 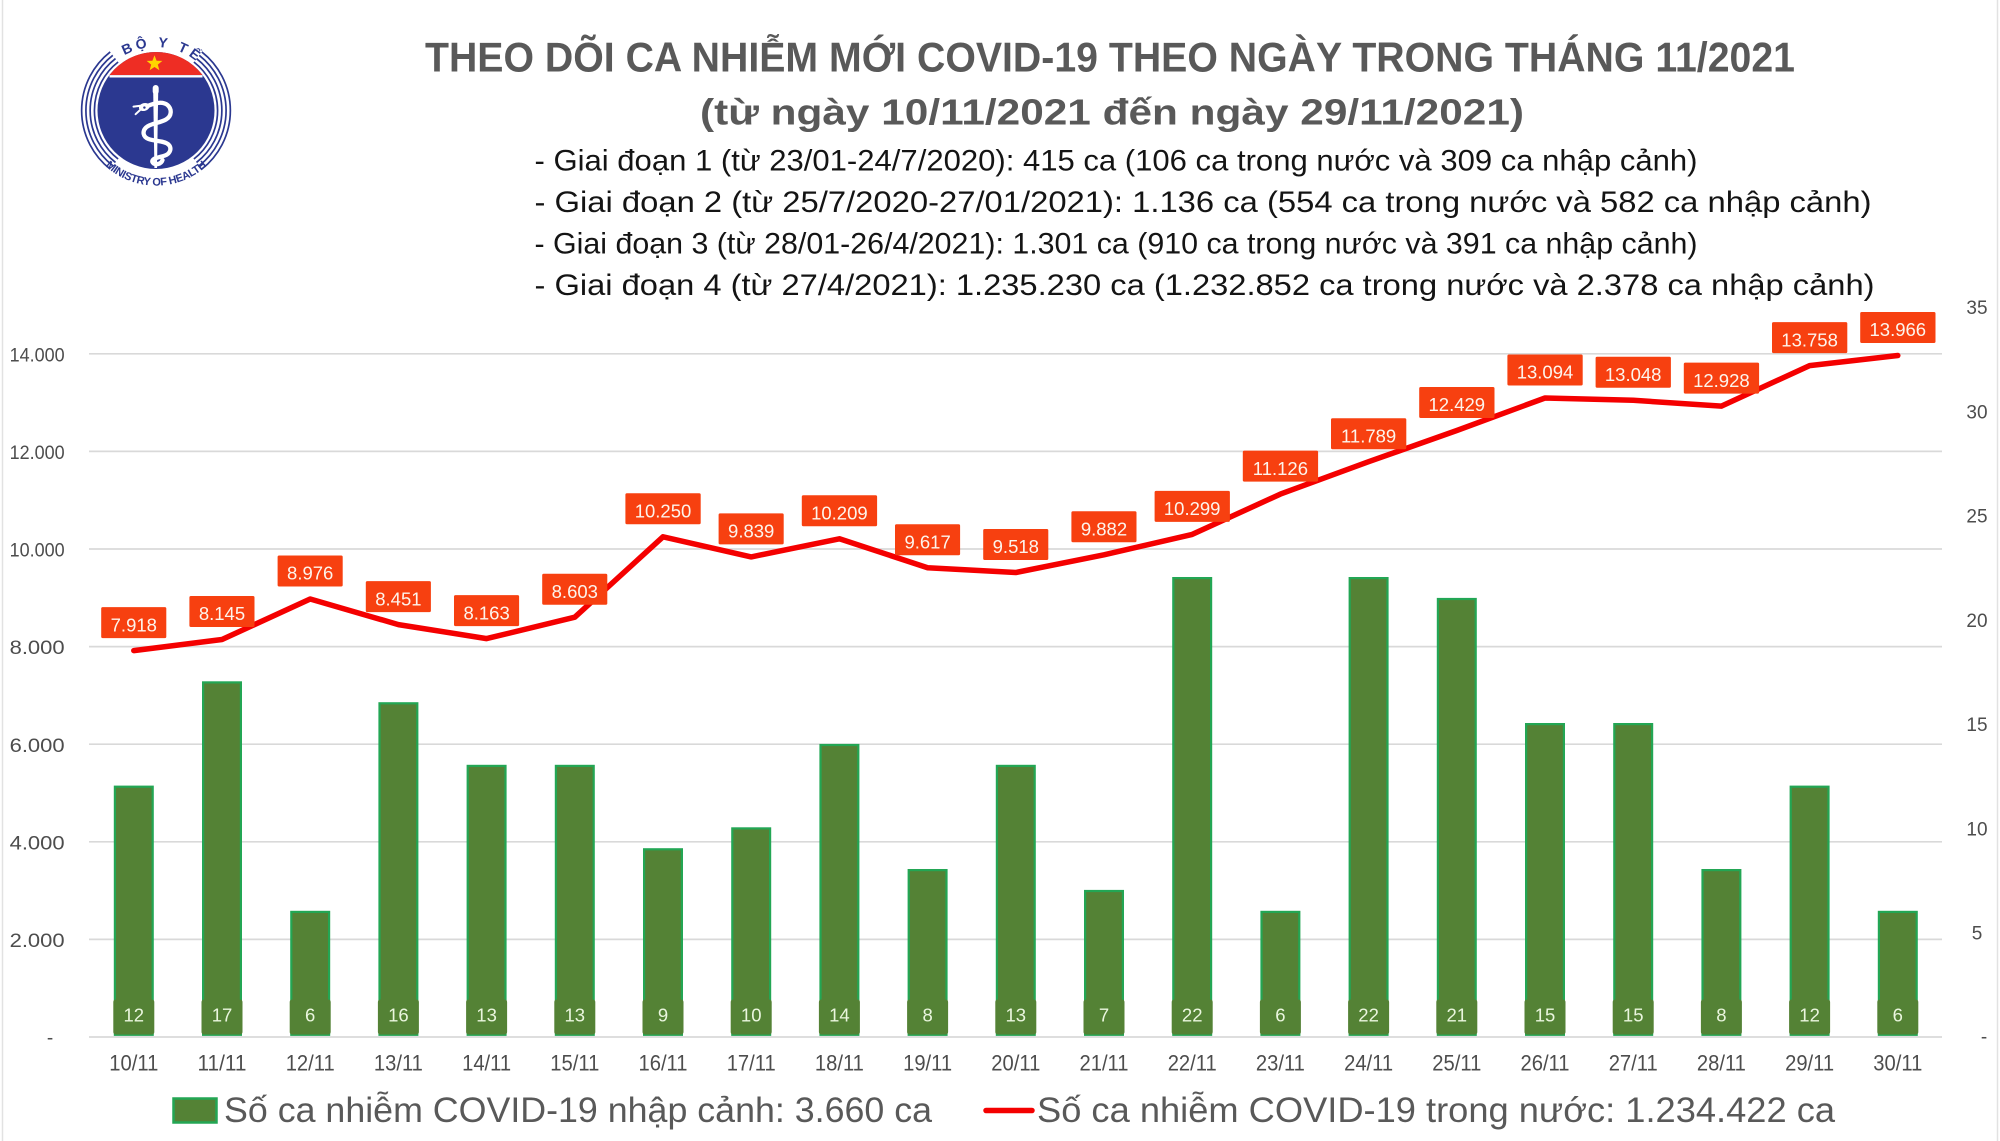 I want to click on svg-text: 11.789, so click(x=1368, y=435).